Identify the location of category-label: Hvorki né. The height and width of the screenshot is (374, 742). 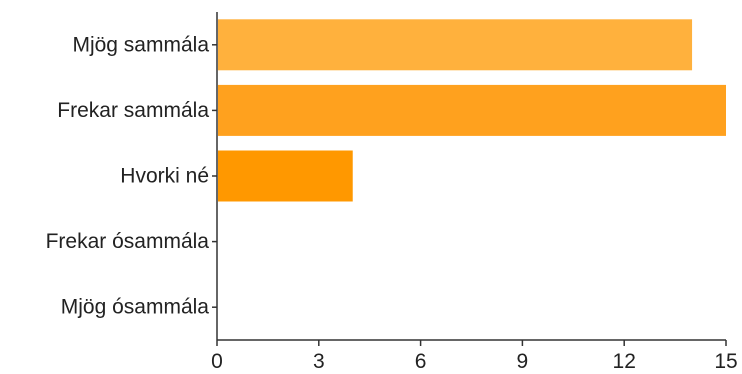
(164, 176).